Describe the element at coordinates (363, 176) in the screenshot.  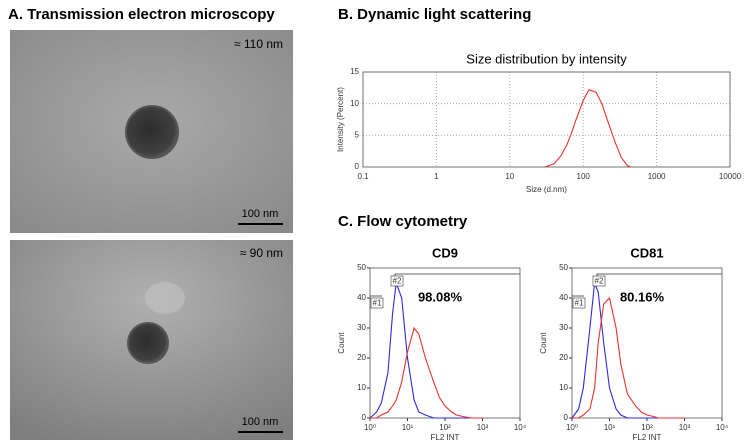
I see `x-tick-label: 0.1` at that location.